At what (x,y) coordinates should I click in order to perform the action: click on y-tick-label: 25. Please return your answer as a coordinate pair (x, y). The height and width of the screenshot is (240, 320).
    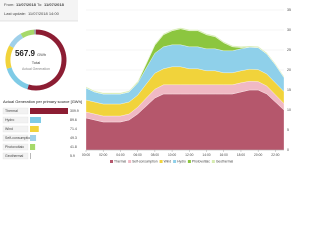
    Looking at the image, I should click on (289, 50).